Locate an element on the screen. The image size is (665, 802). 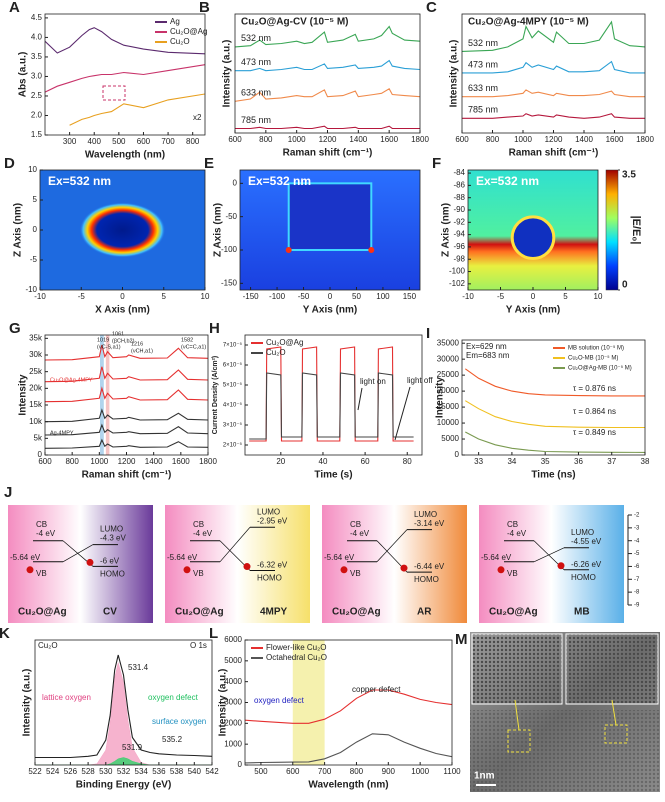
arrow is located at coordinates (360, 399).